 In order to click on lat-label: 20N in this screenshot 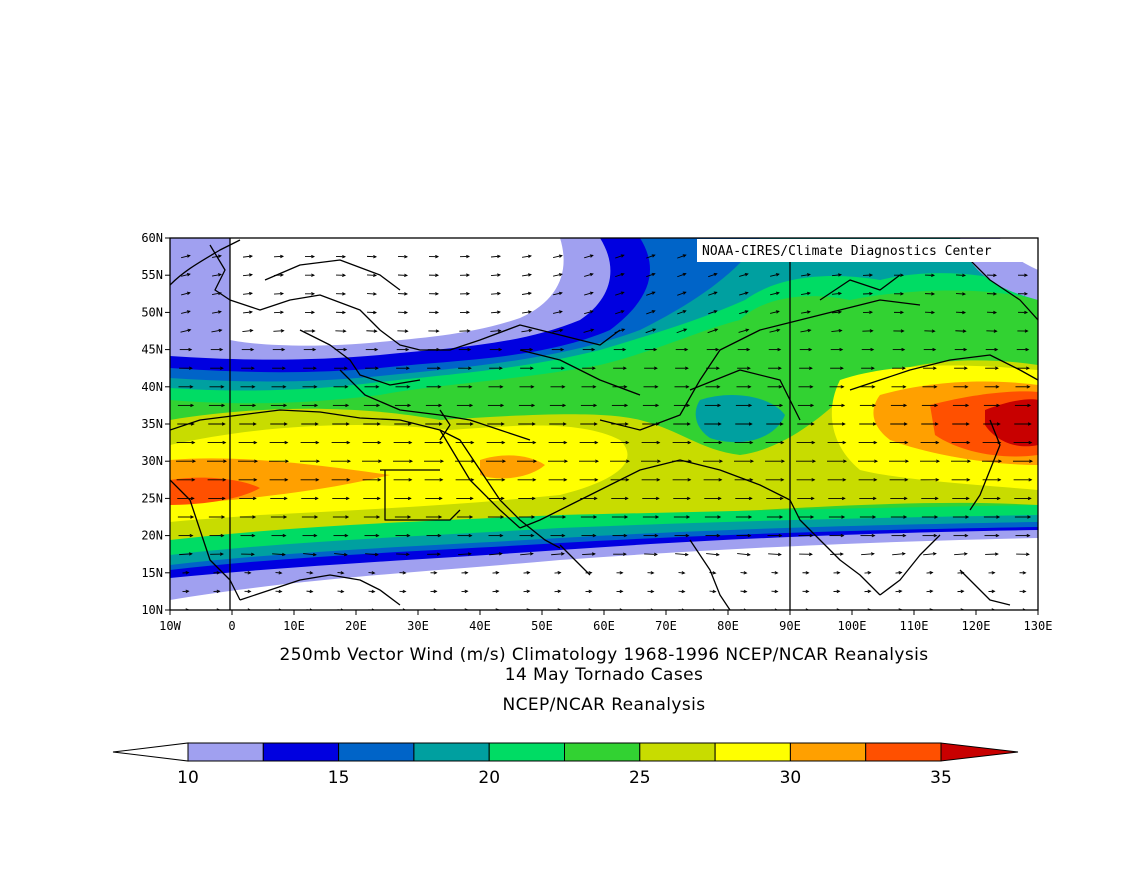, I will do `click(152, 536)`.